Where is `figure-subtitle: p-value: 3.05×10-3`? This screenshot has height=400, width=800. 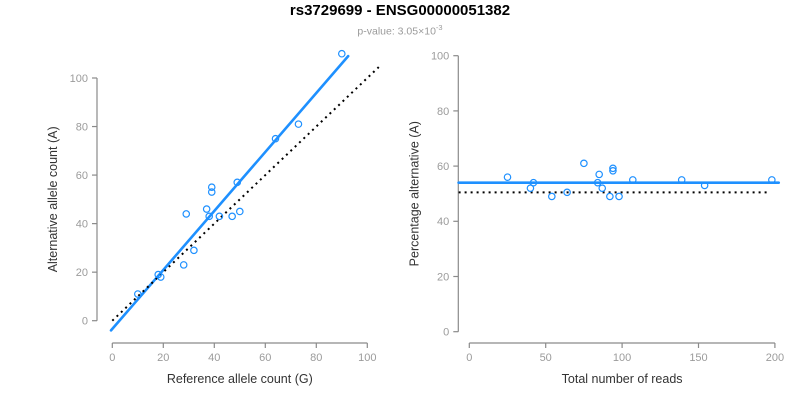
figure-subtitle: p-value: 3.05×10-3 is located at coordinates (400, 30).